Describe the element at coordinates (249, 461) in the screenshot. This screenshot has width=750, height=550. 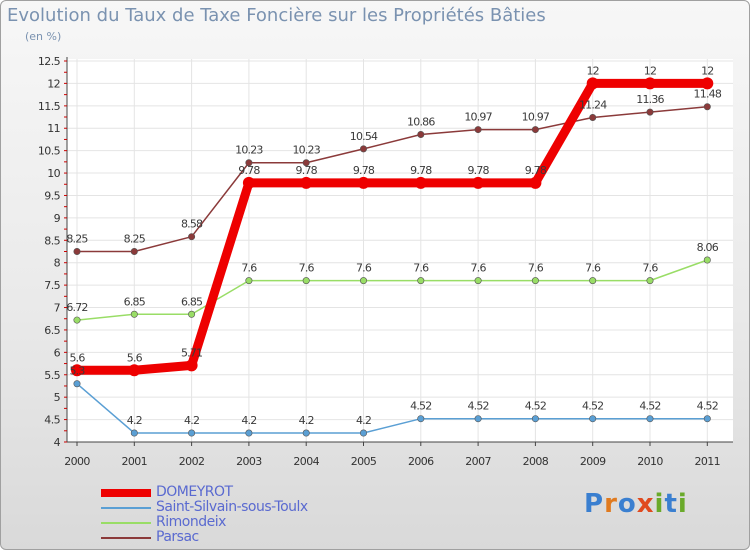
I see `x-tick-label: 2003` at that location.